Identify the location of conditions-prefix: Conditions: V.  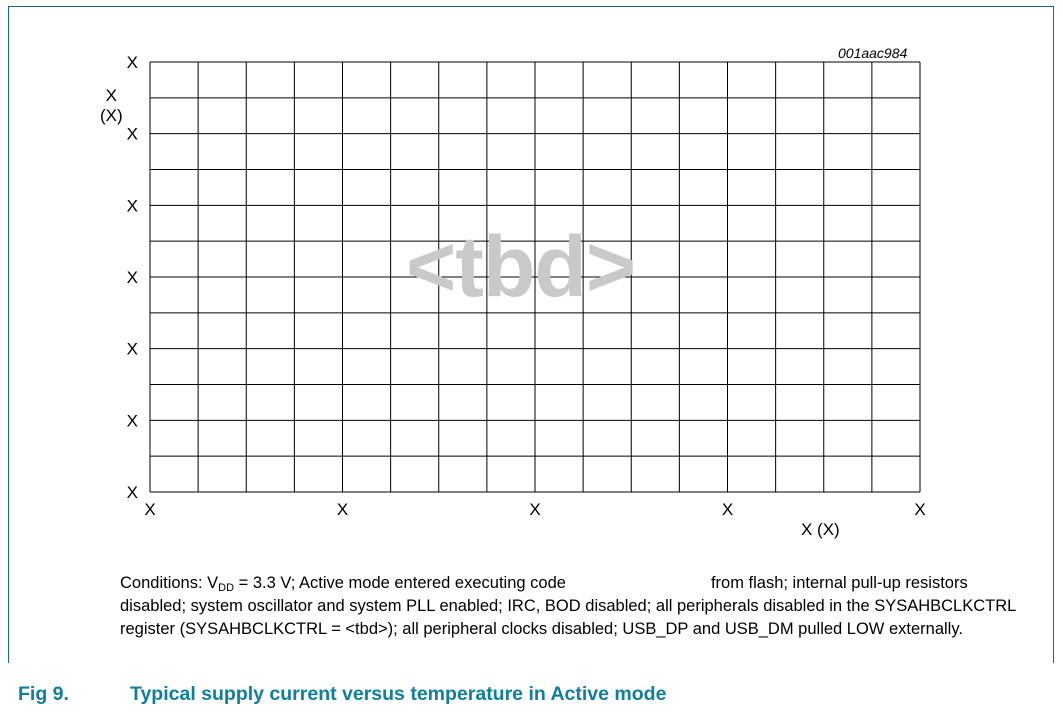
(169, 583).